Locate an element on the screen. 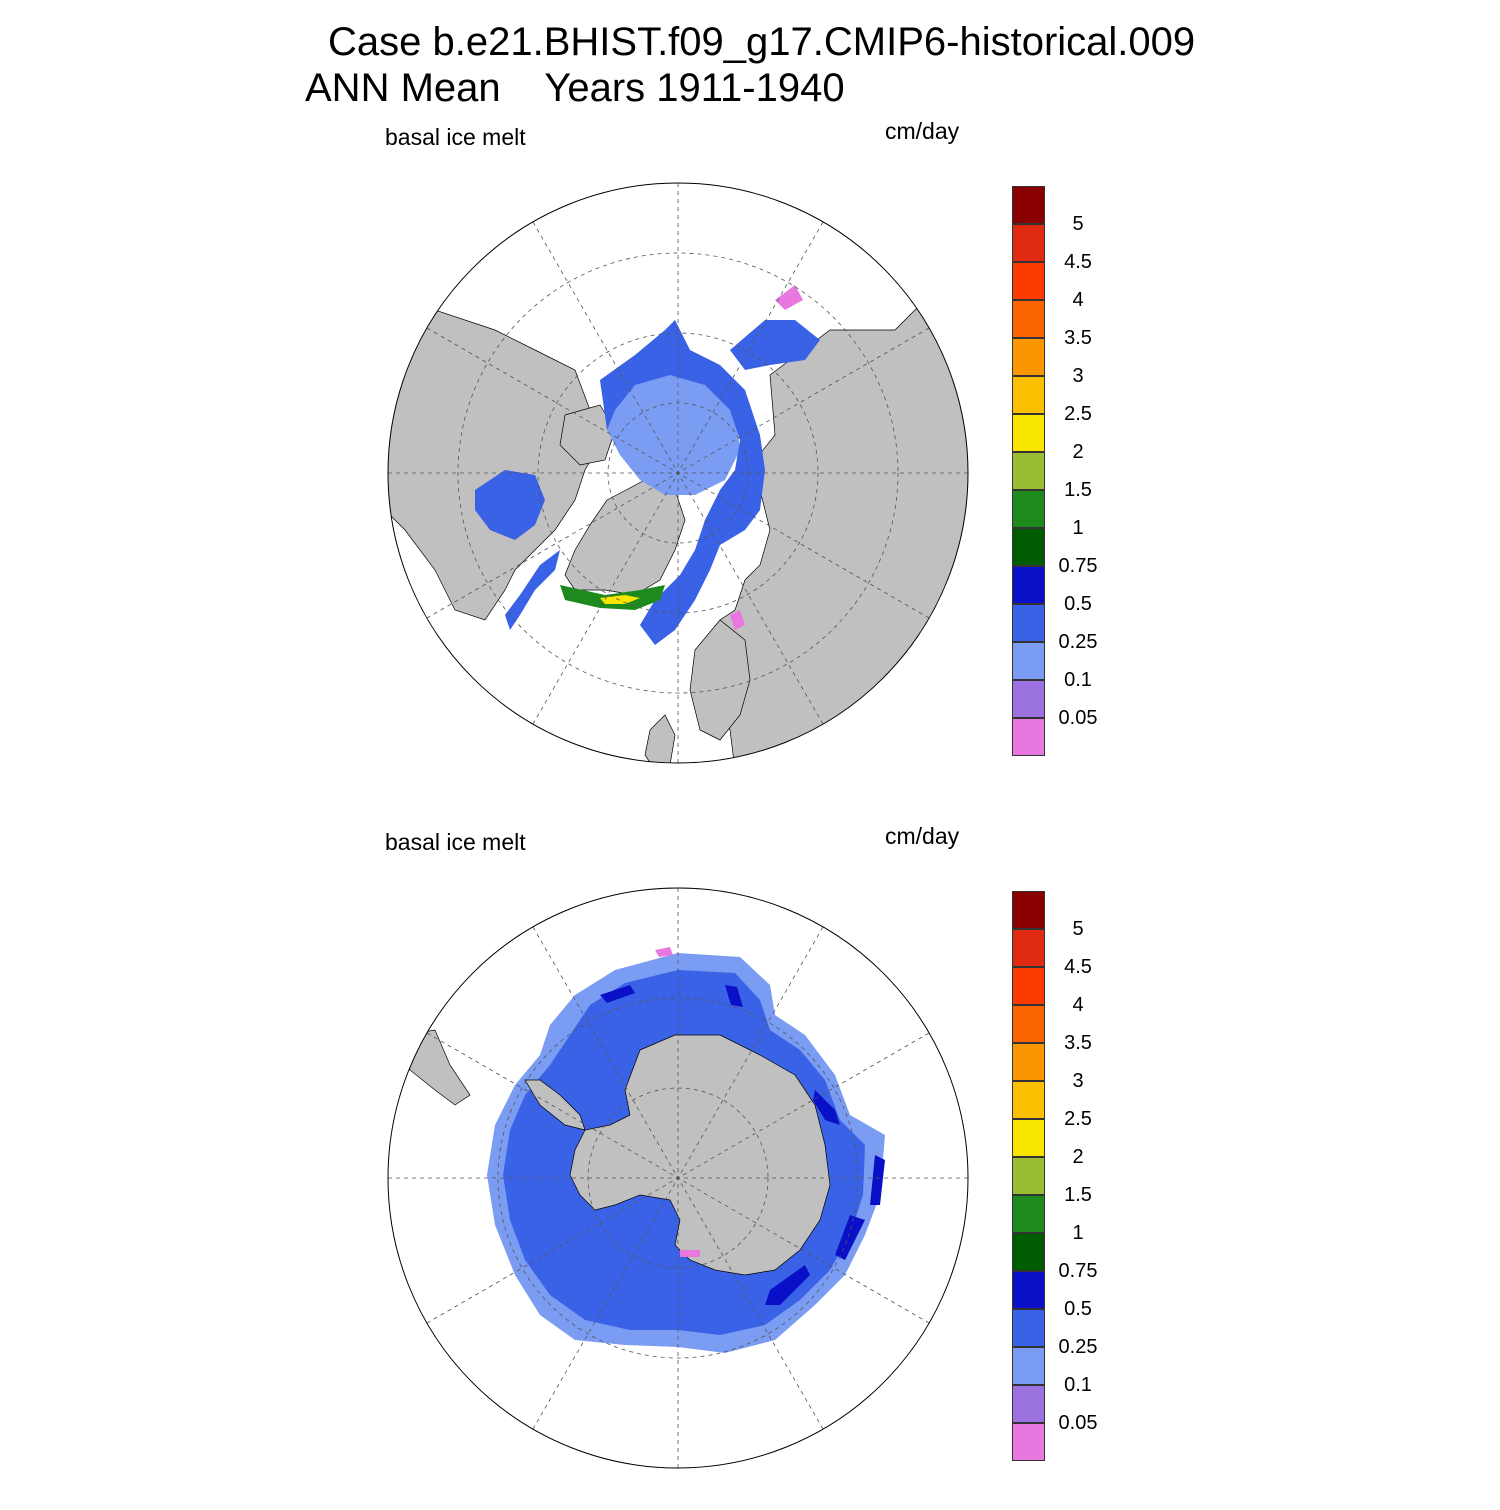 The image size is (1500, 1510). arctic-polar-map is located at coordinates (678, 473).